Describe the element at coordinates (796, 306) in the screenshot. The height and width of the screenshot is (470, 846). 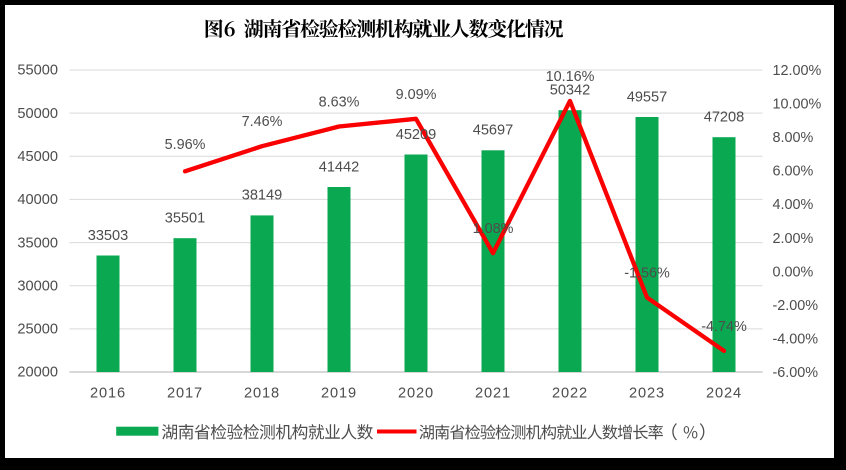
I see `svg-text: -2.00%` at that location.